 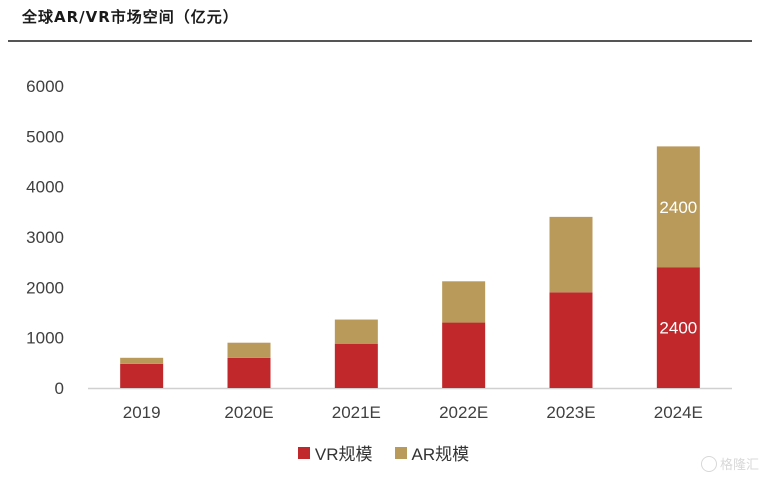 What do you see at coordinates (59, 388) in the screenshot?
I see `y-tick-label: 0` at bounding box center [59, 388].